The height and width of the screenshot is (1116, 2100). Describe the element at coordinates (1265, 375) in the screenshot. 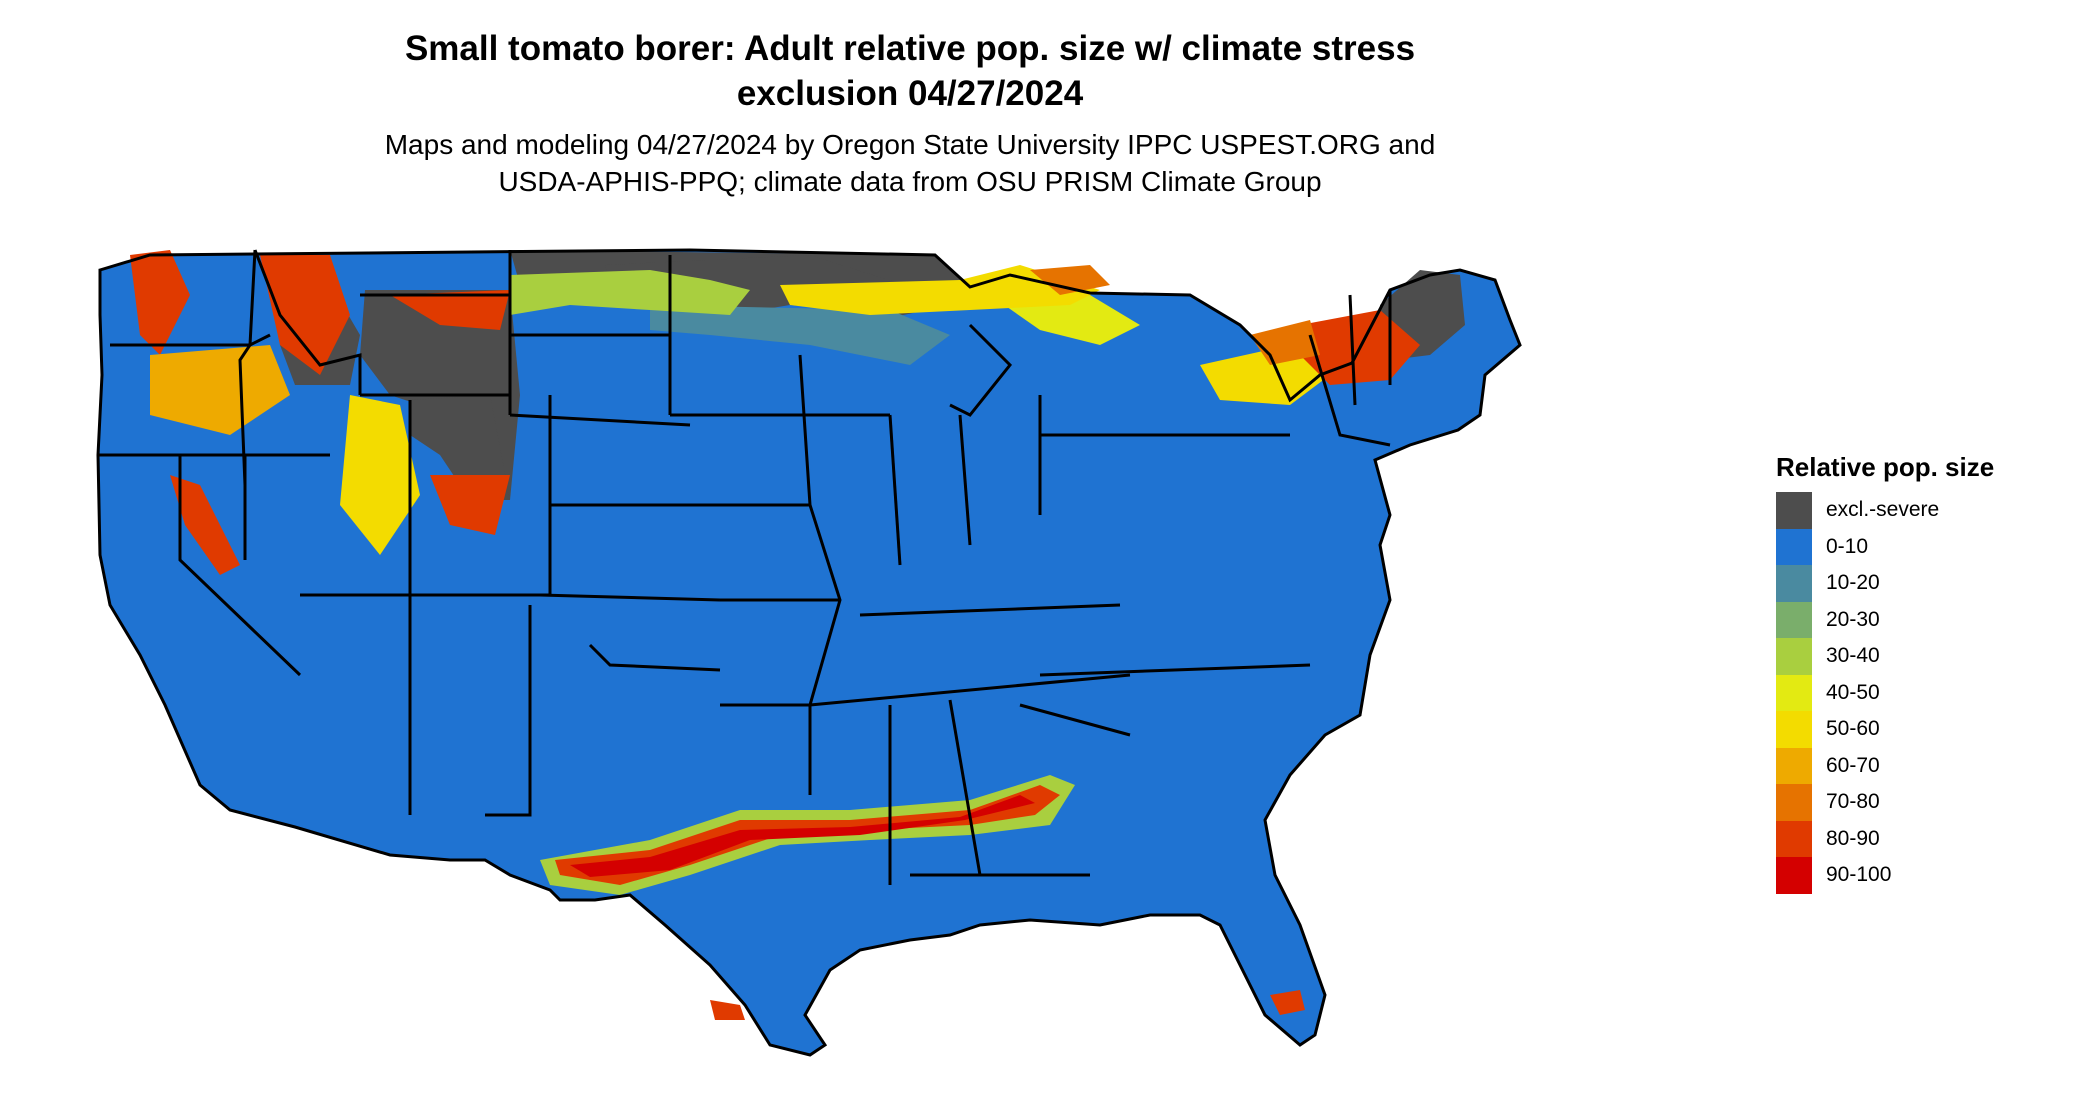

I see `band-50-60-ny` at that location.